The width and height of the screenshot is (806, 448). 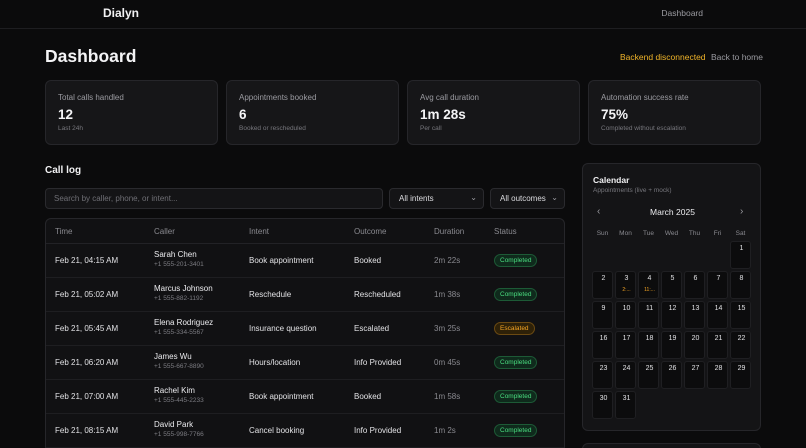 What do you see at coordinates (741, 308) in the screenshot?
I see `day-number: 15` at bounding box center [741, 308].